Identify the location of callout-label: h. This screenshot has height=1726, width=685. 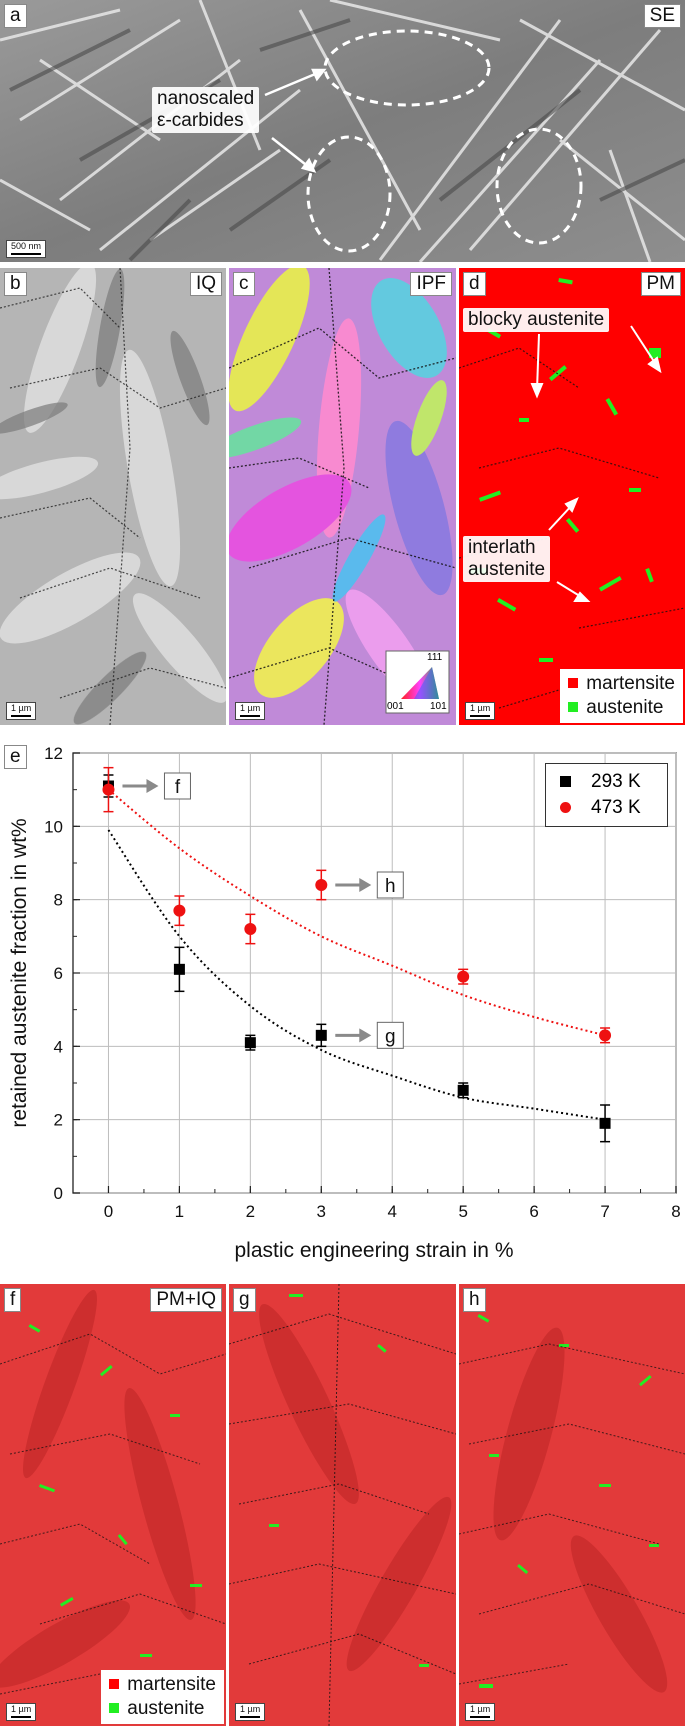
(390, 886).